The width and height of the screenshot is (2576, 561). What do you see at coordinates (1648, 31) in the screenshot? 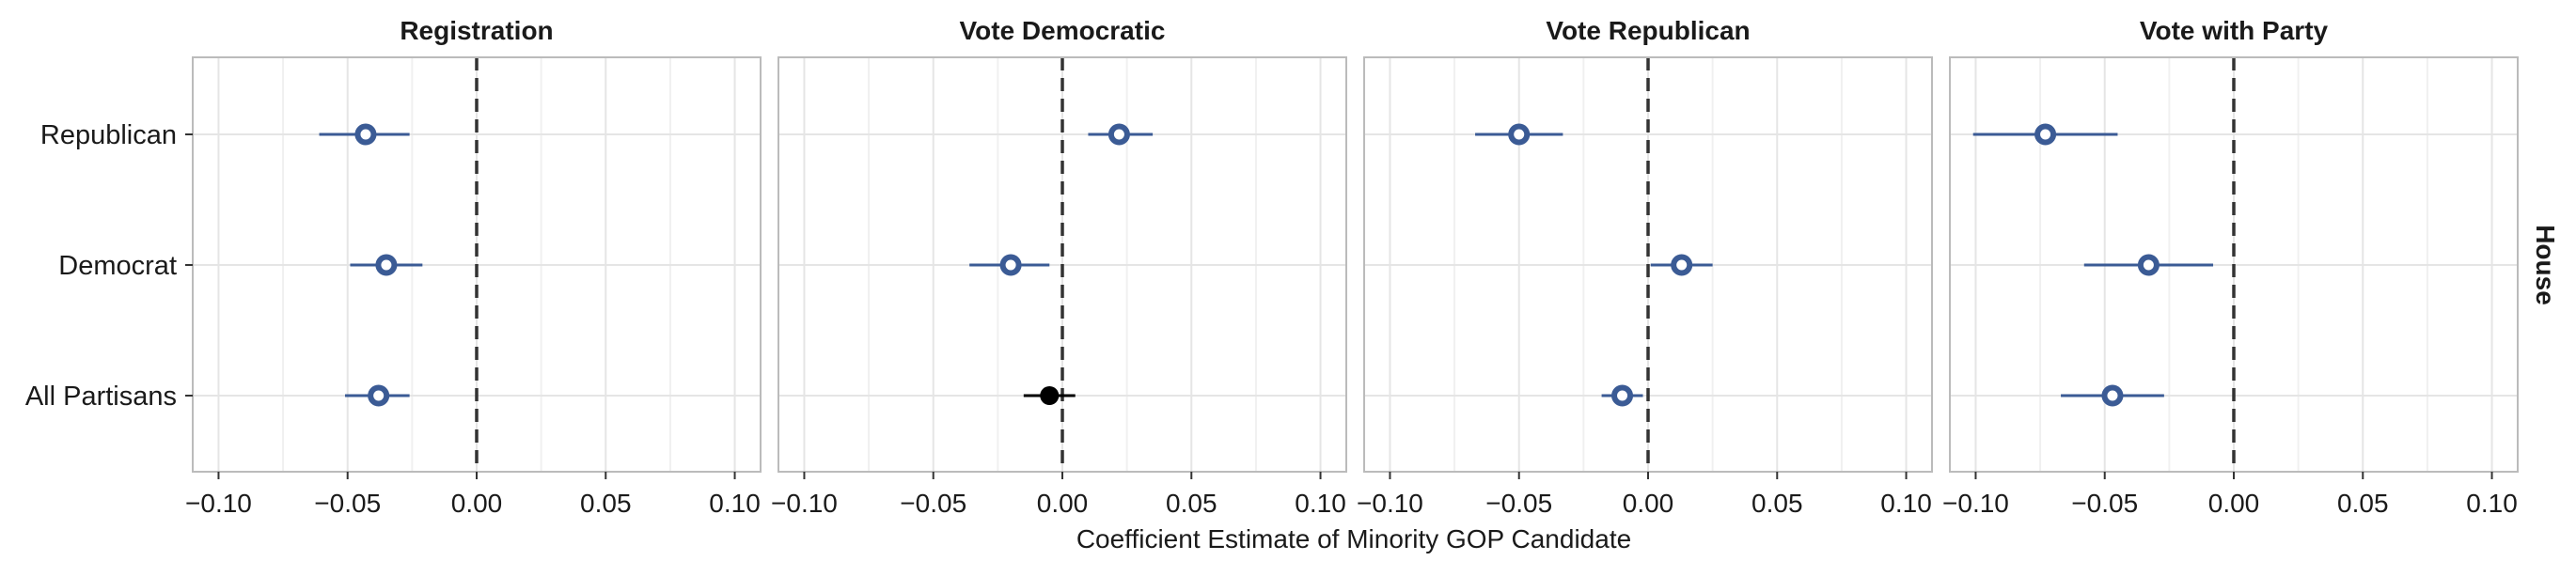
I see `panel-title: Vote Republican` at bounding box center [1648, 31].